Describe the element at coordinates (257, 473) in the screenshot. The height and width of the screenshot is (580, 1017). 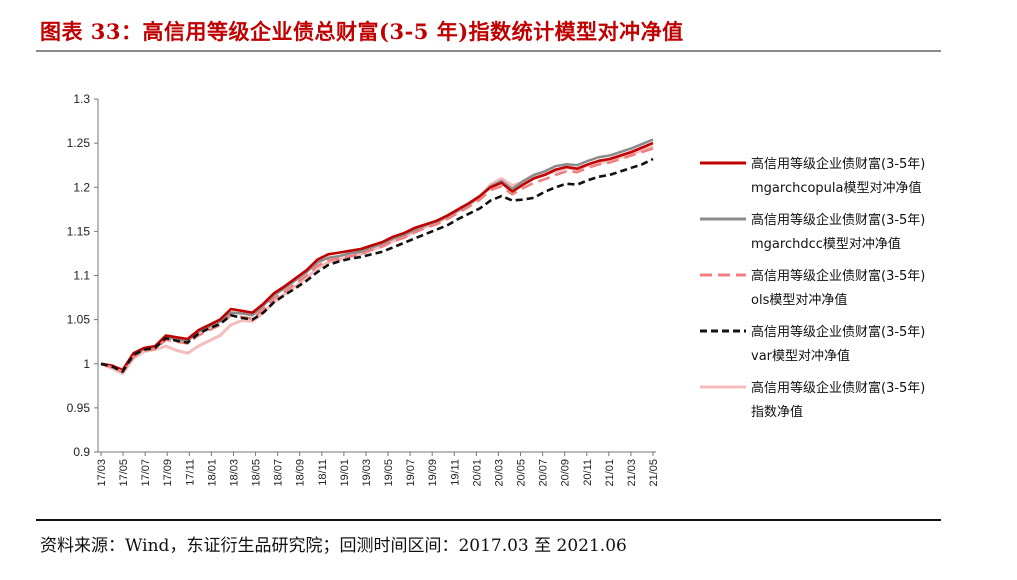
I see `x-tick-label: 18/05` at that location.